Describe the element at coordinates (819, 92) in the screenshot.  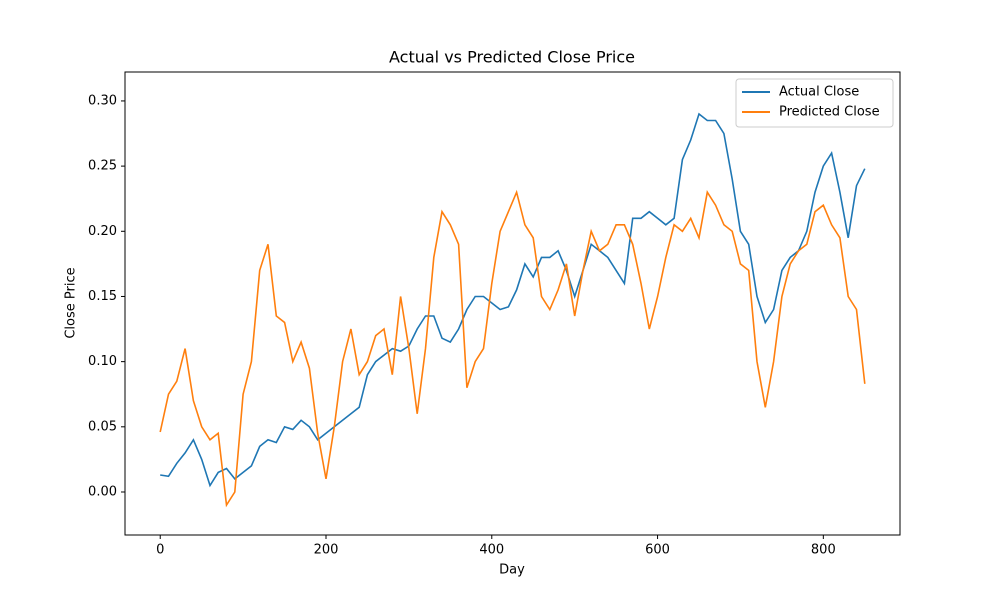
I see `legend-label: Actual Close` at that location.